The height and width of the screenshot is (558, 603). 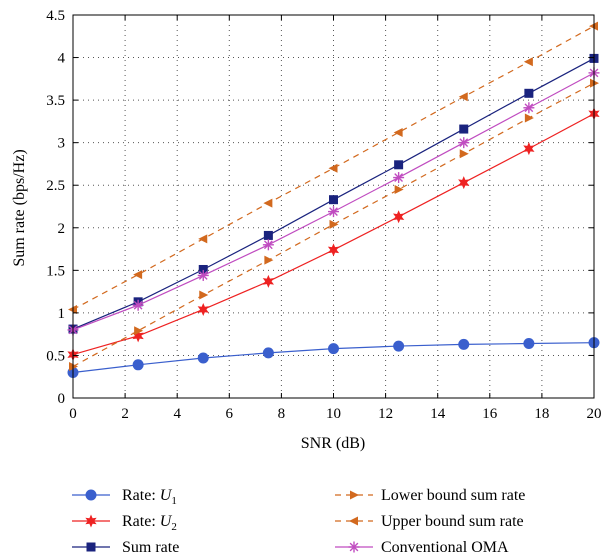 I want to click on y-axis-label: Sum rate (bps/Hz), so click(x=19, y=207).